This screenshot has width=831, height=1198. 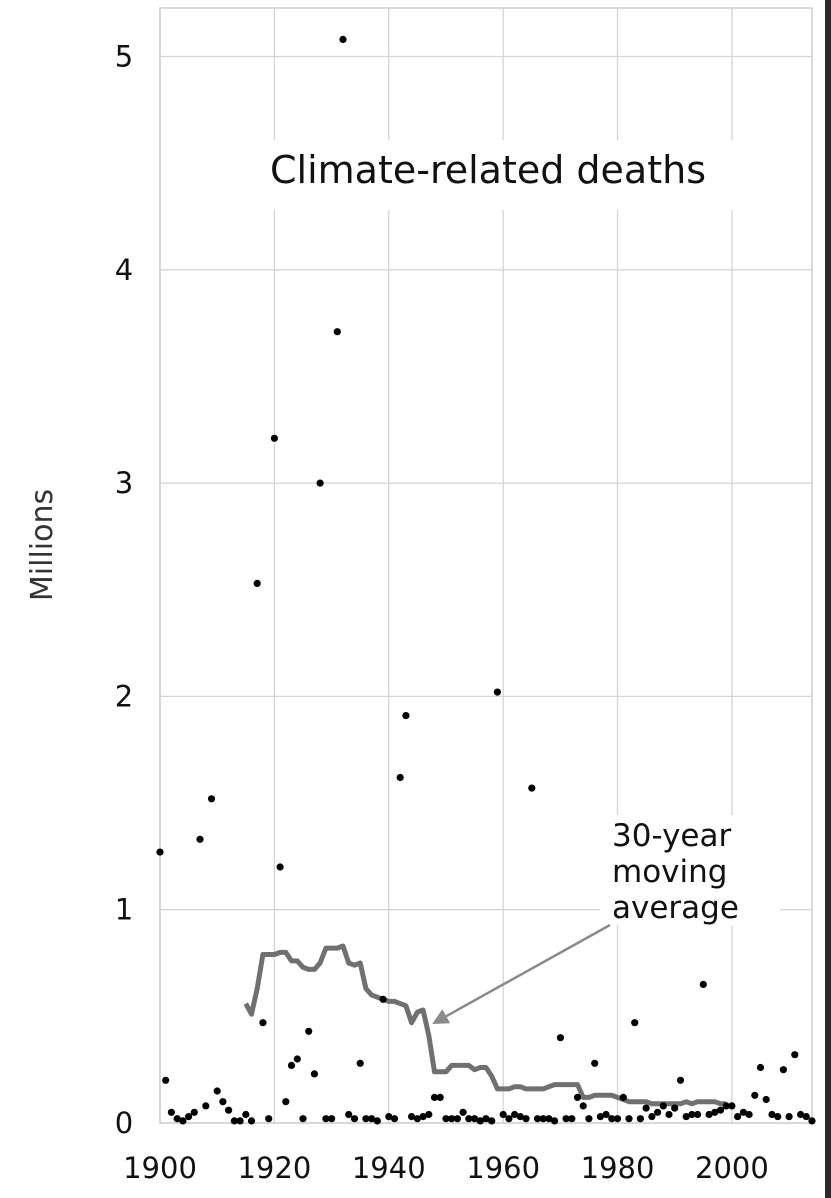 What do you see at coordinates (640, 1119) in the screenshot?
I see `data-point-1984` at bounding box center [640, 1119].